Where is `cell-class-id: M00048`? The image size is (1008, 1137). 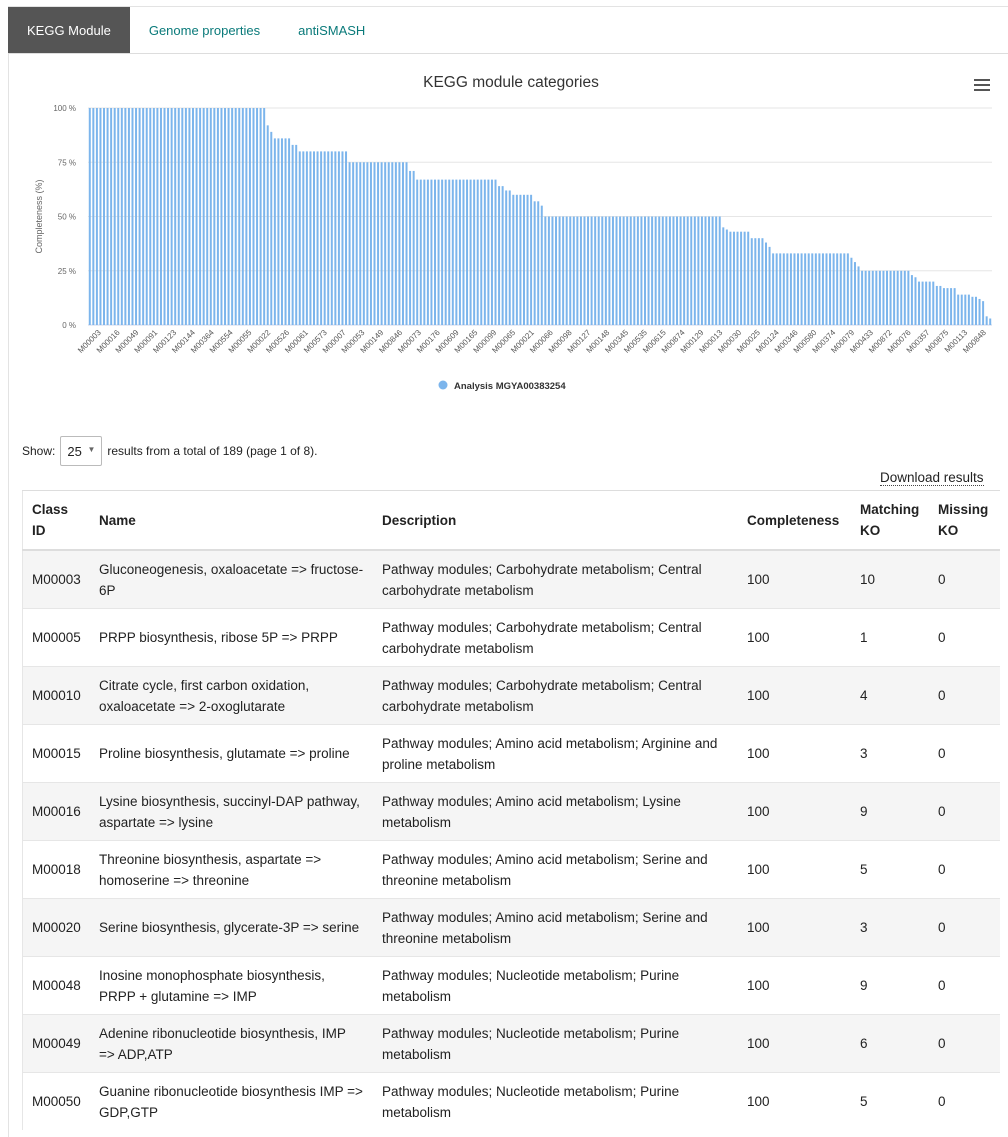 cell-class-id: M00048 is located at coordinates (56, 985).